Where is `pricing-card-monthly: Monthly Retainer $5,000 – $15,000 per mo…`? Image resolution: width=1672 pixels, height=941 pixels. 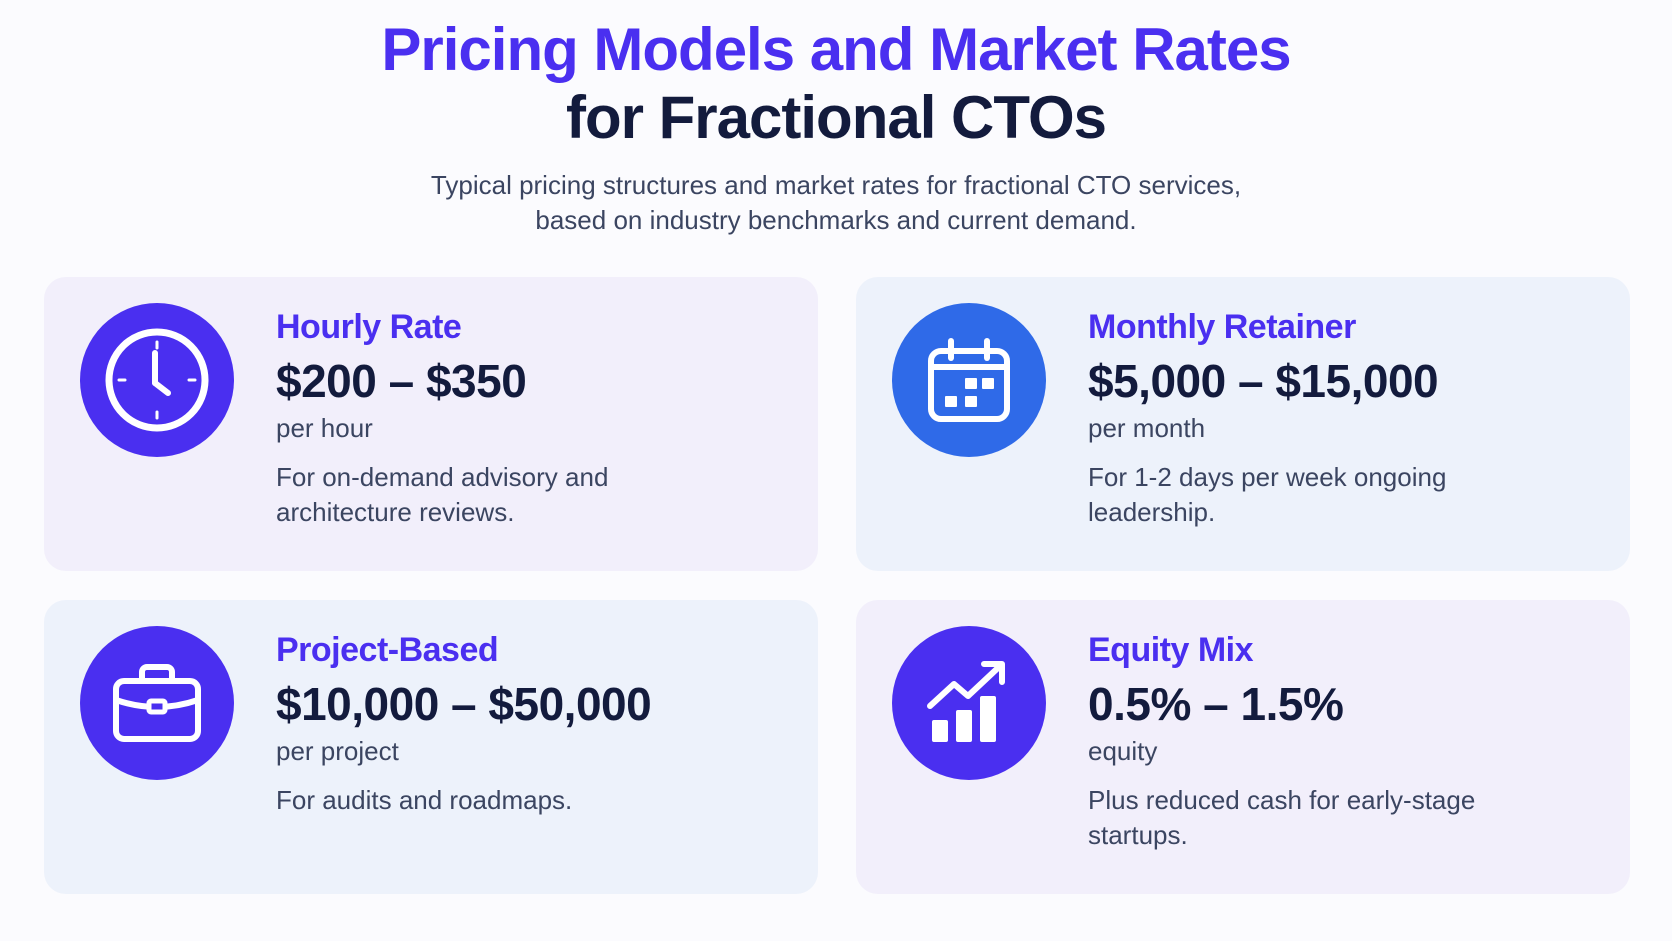
pricing-card-monthly: Monthly Retainer $5,000 – $15,000 per mo… is located at coordinates (1243, 424).